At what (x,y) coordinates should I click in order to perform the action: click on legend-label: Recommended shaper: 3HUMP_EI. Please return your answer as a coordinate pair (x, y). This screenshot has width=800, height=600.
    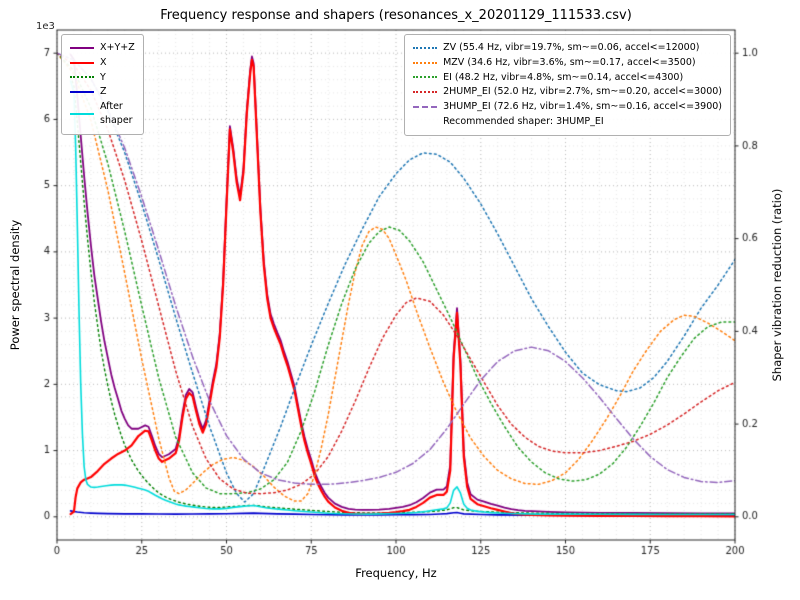
    Looking at the image, I should click on (523, 121).